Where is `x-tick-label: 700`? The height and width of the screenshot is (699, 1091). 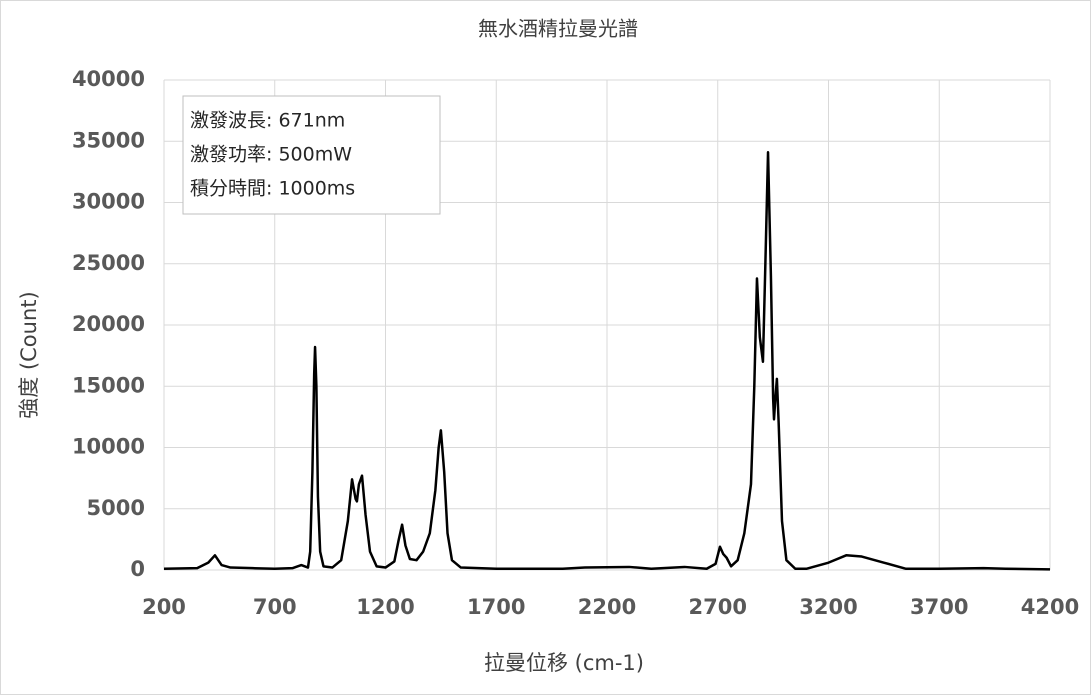 x-tick-label: 700 is located at coordinates (275, 607).